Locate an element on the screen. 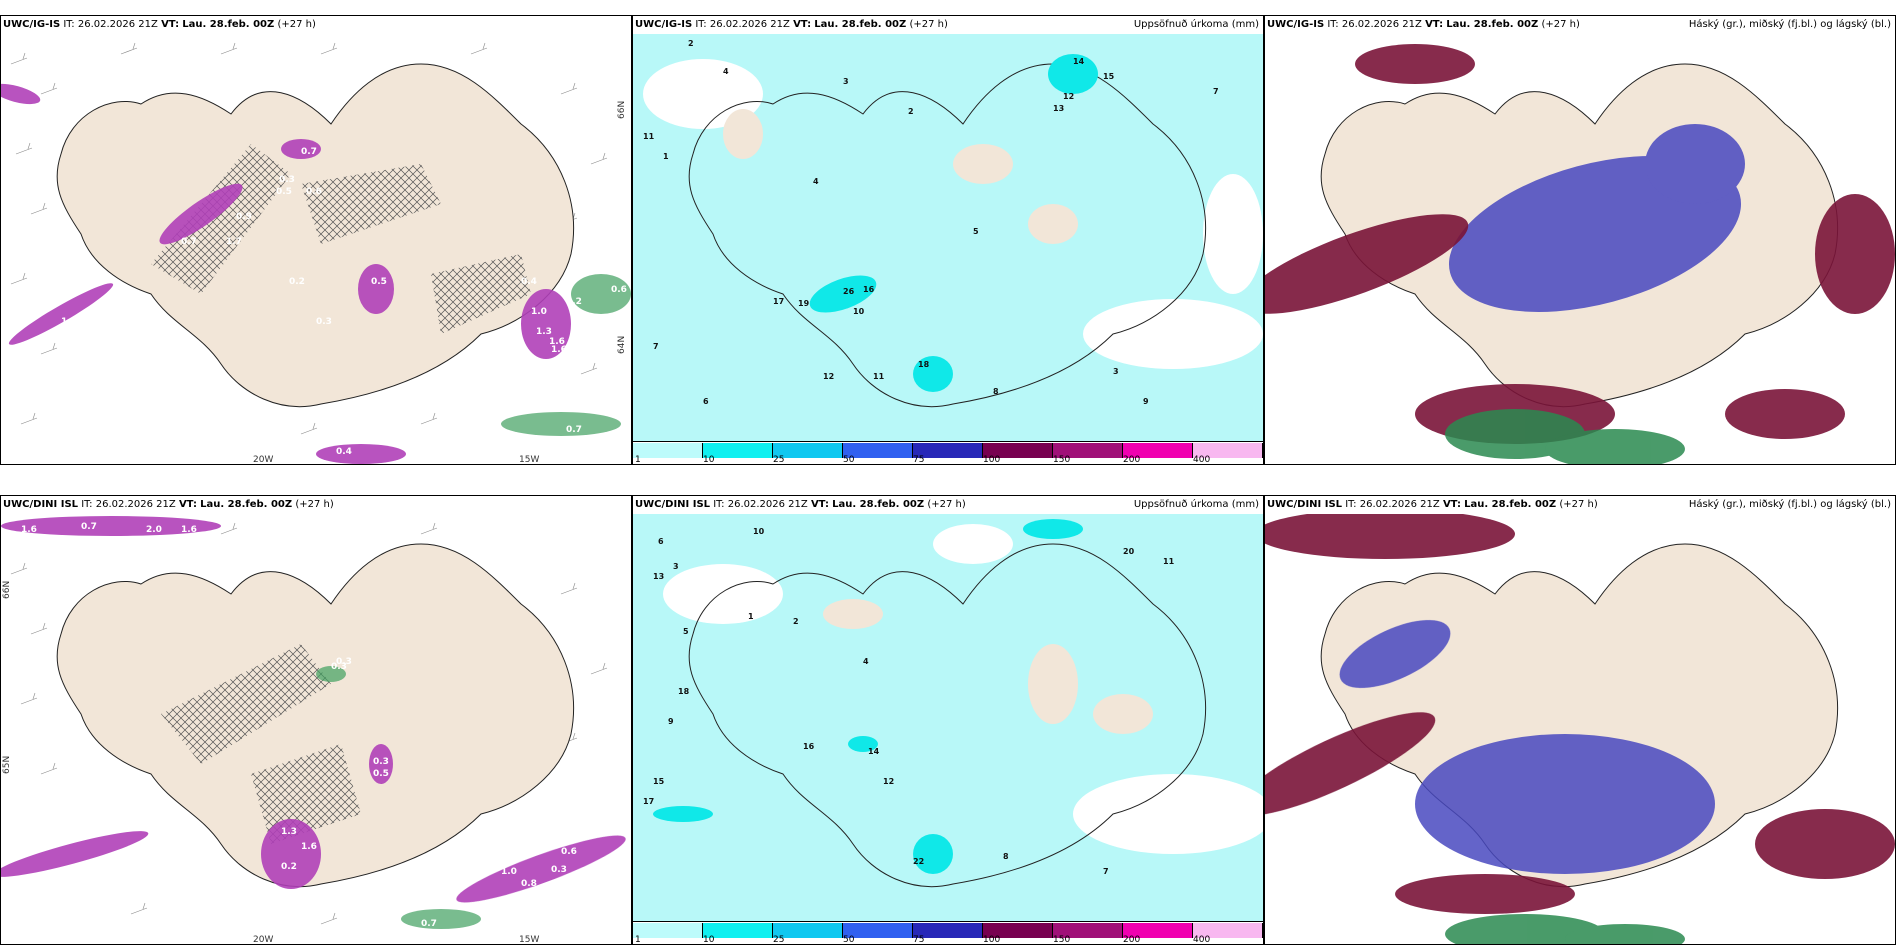 This screenshot has width=1900, height=950. svg-text: 26 is located at coordinates (849, 291).